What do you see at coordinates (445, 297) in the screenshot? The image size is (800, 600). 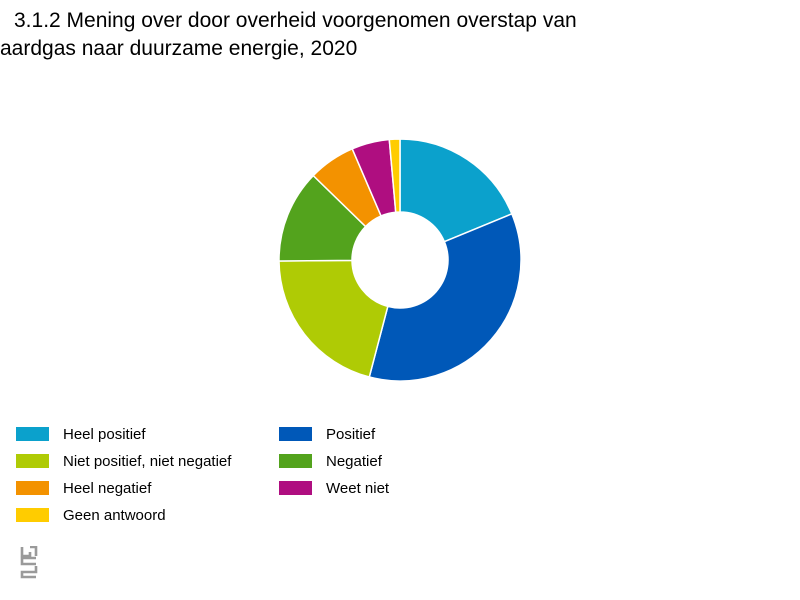 I see `donut-slice-positief` at bounding box center [445, 297].